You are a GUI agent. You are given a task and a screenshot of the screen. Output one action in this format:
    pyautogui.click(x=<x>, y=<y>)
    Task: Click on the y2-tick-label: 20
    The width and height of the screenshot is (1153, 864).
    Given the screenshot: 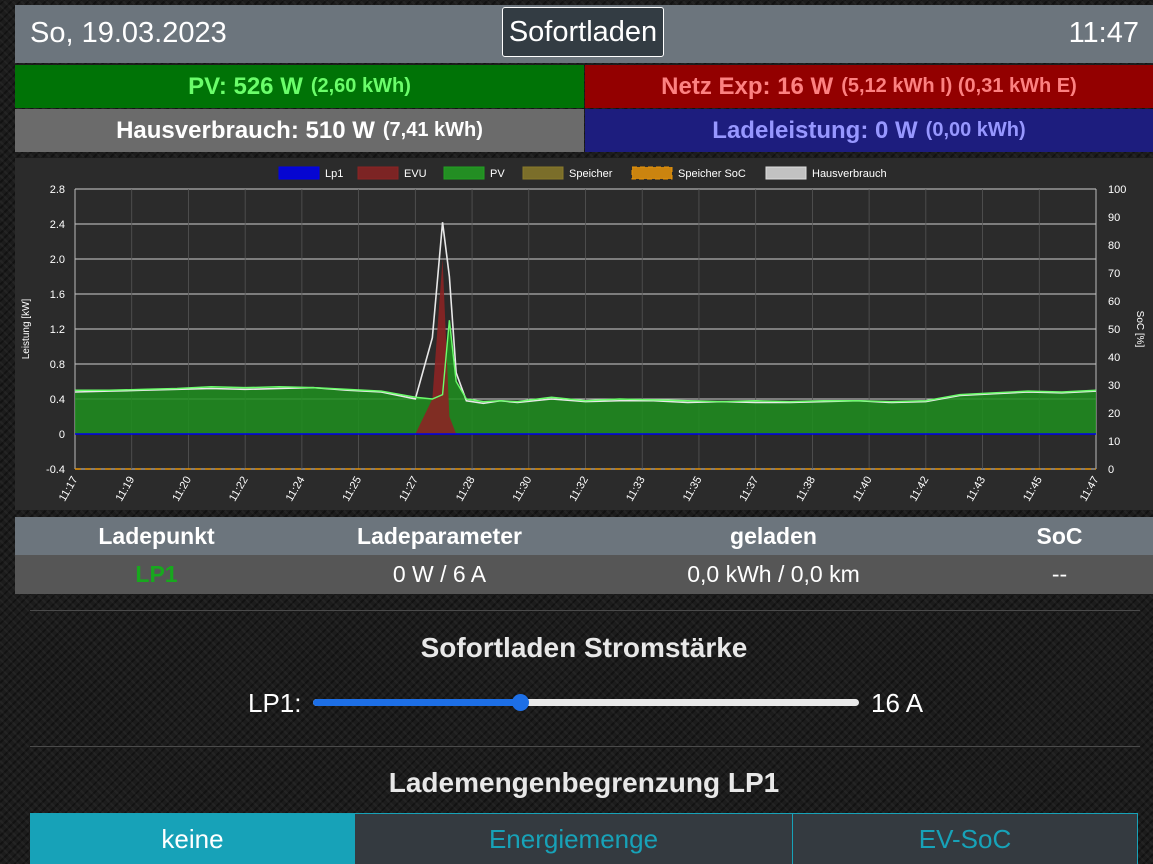 What is the action you would take?
    pyautogui.click(x=1114, y=414)
    